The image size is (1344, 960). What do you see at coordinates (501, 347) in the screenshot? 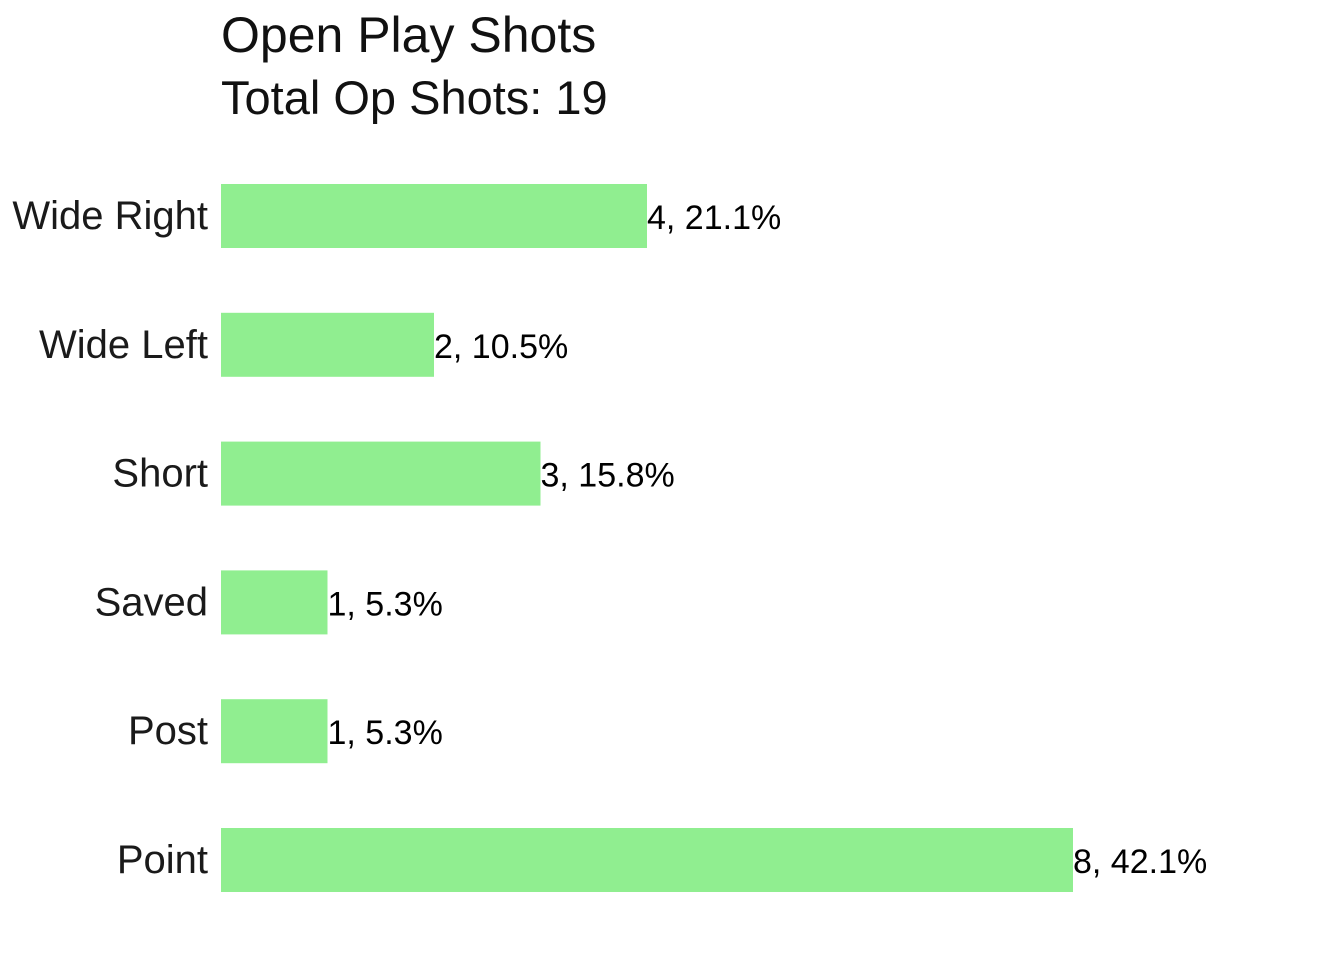
I see `data-label: 2, 10.5%` at bounding box center [501, 347].